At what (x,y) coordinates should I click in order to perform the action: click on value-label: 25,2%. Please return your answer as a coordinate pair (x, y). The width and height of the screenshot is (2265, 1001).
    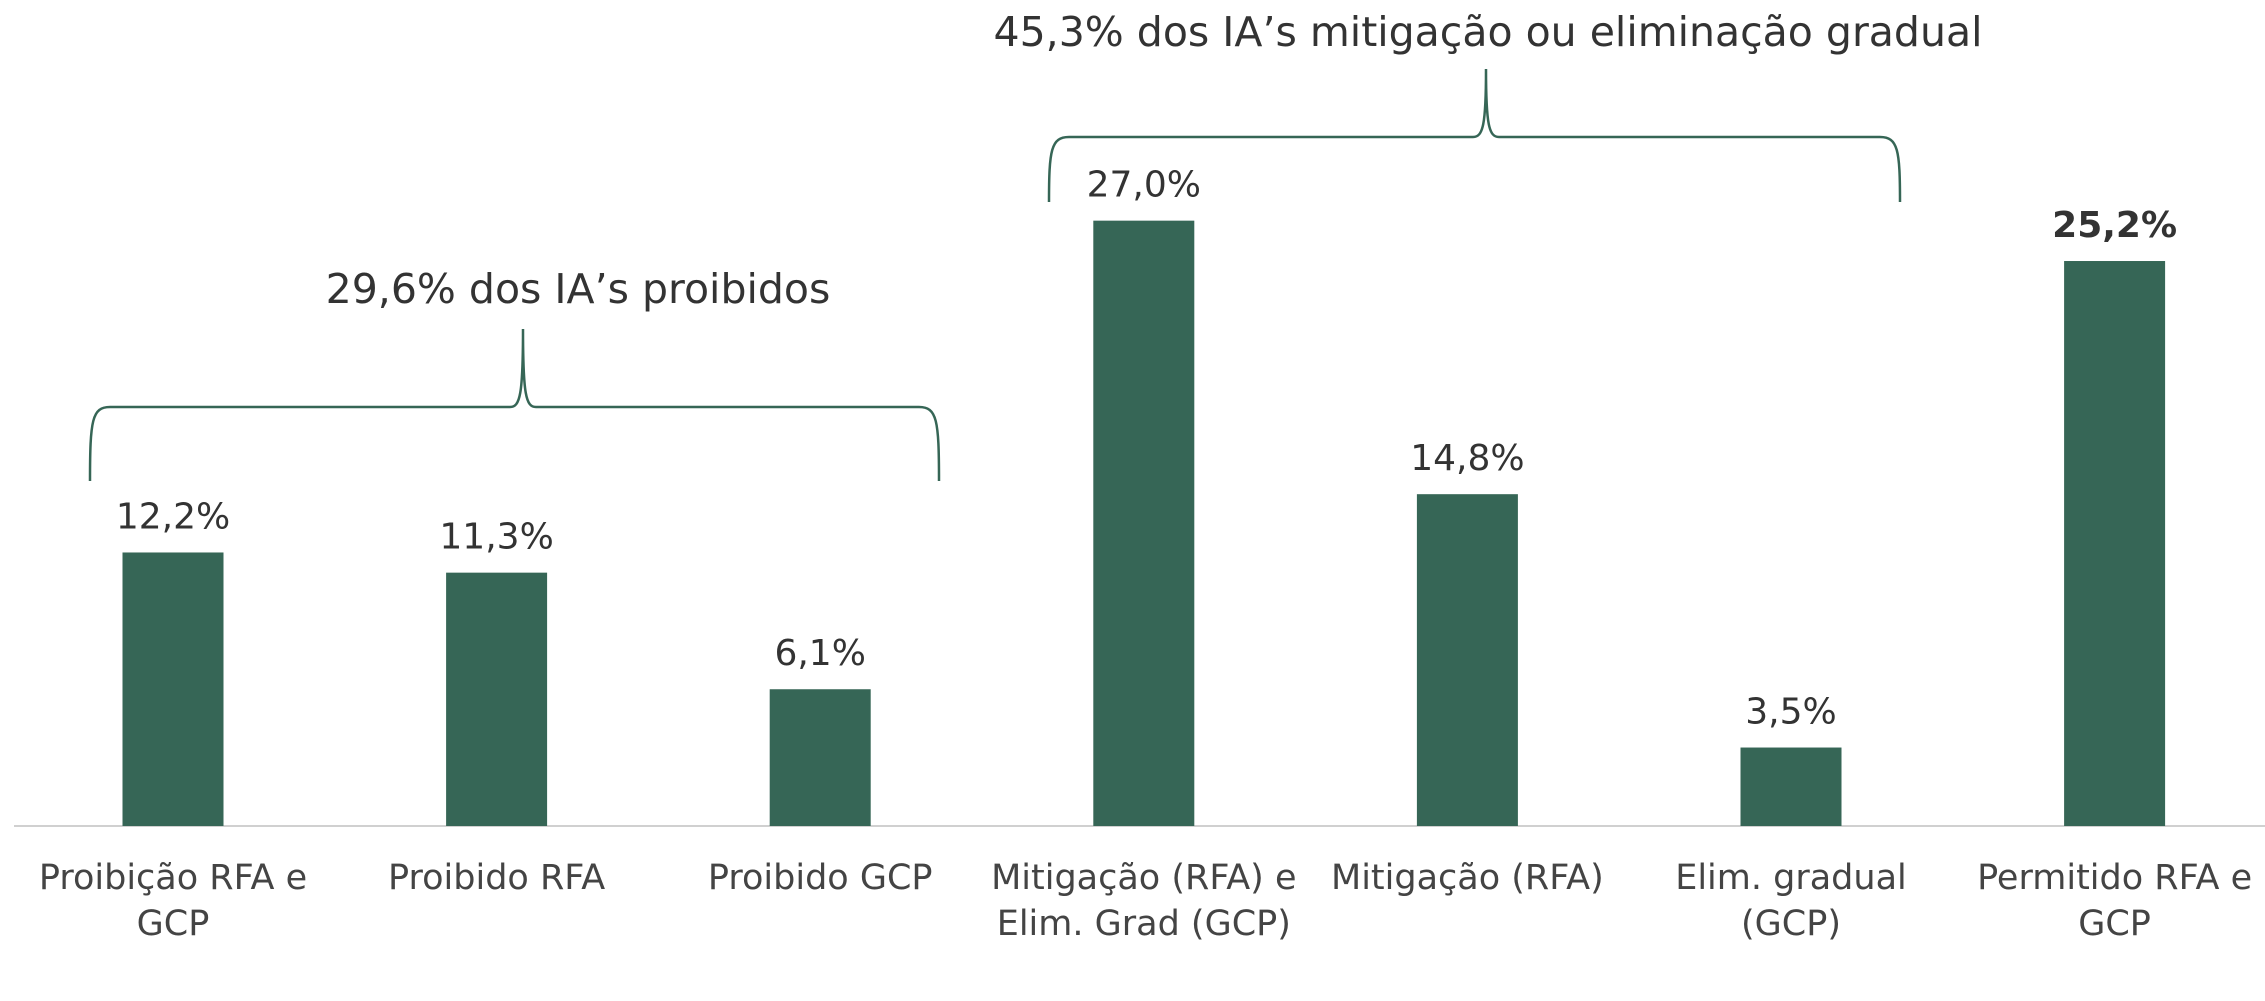
    Looking at the image, I should click on (2114, 225).